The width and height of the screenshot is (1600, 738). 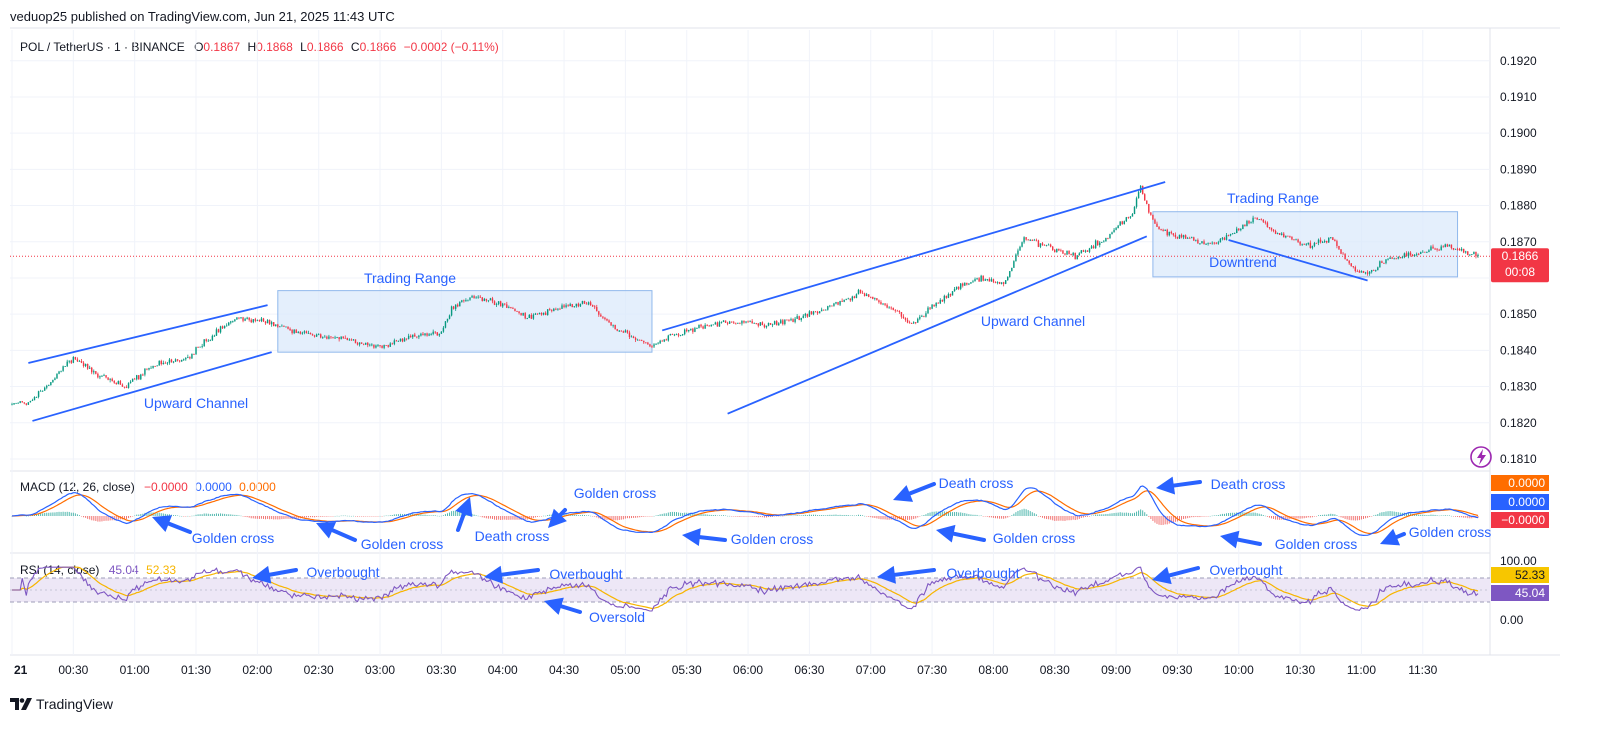 I want to click on trading-range-box, so click(x=1305, y=244).